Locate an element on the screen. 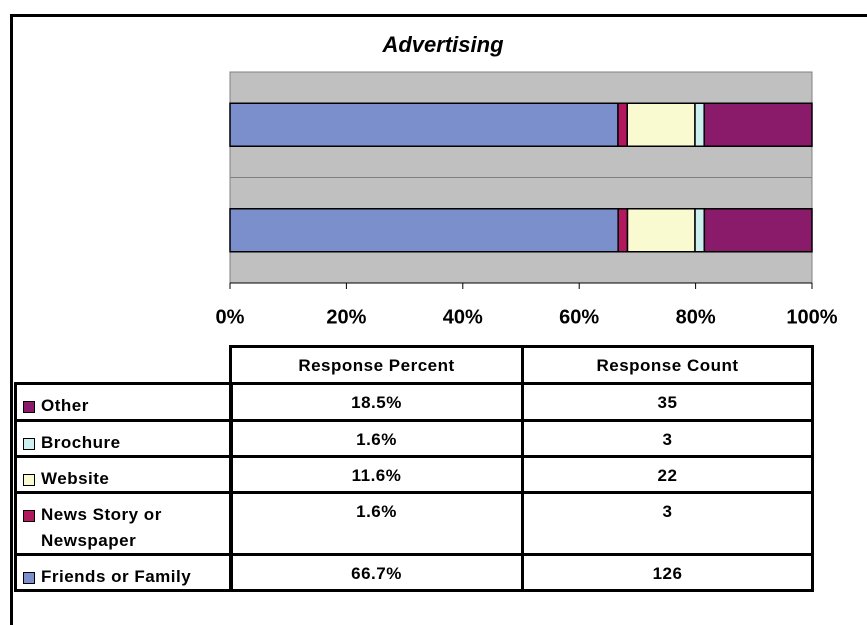 This screenshot has height=625, width=867. column-header-text: Response Percent is located at coordinates (376, 365).